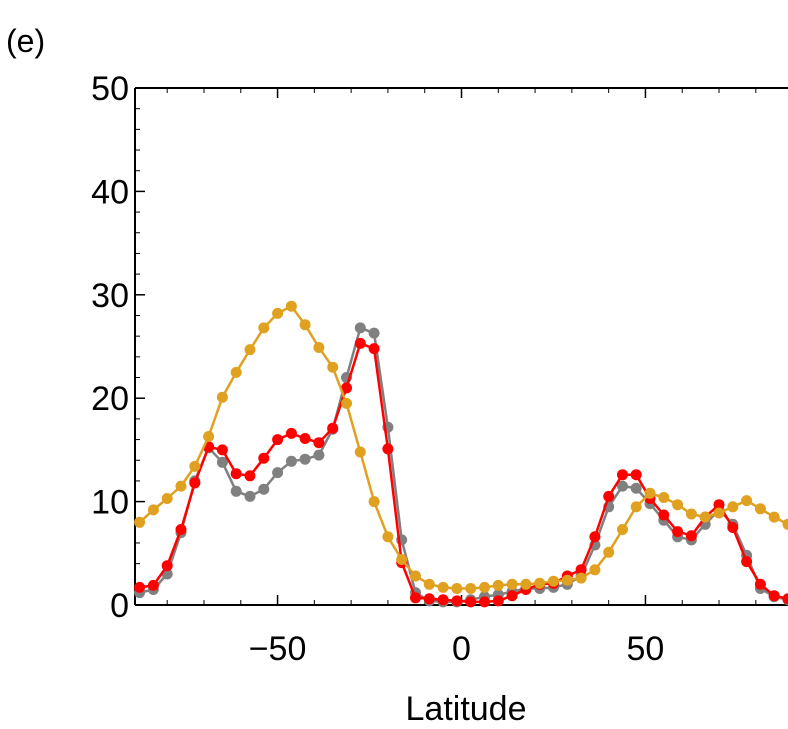 This screenshot has height=729, width=788. I want to click on y-tick-label: 50, so click(110, 89).